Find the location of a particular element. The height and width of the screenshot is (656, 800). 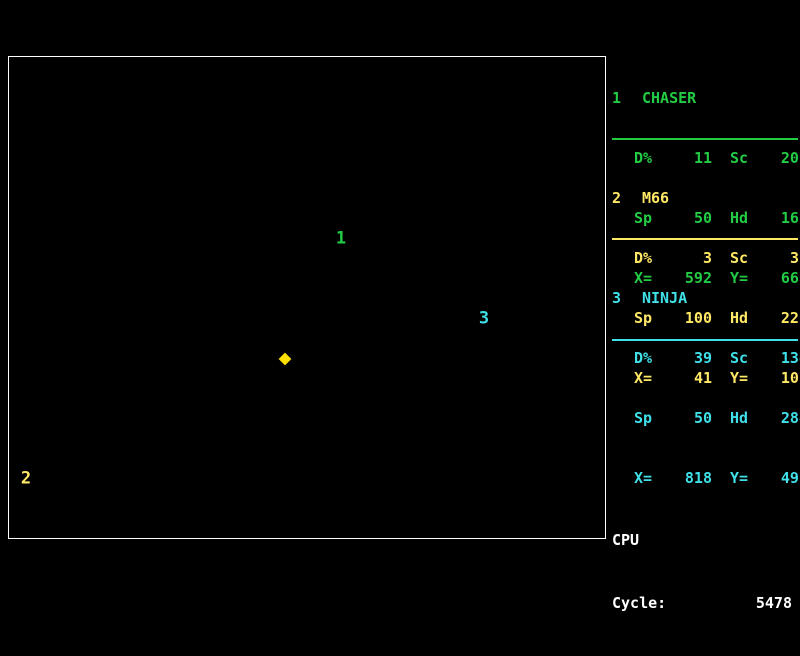

robot-stat-row-damage-score-1: D% 11 Sc 200 is located at coordinates (706, 158).